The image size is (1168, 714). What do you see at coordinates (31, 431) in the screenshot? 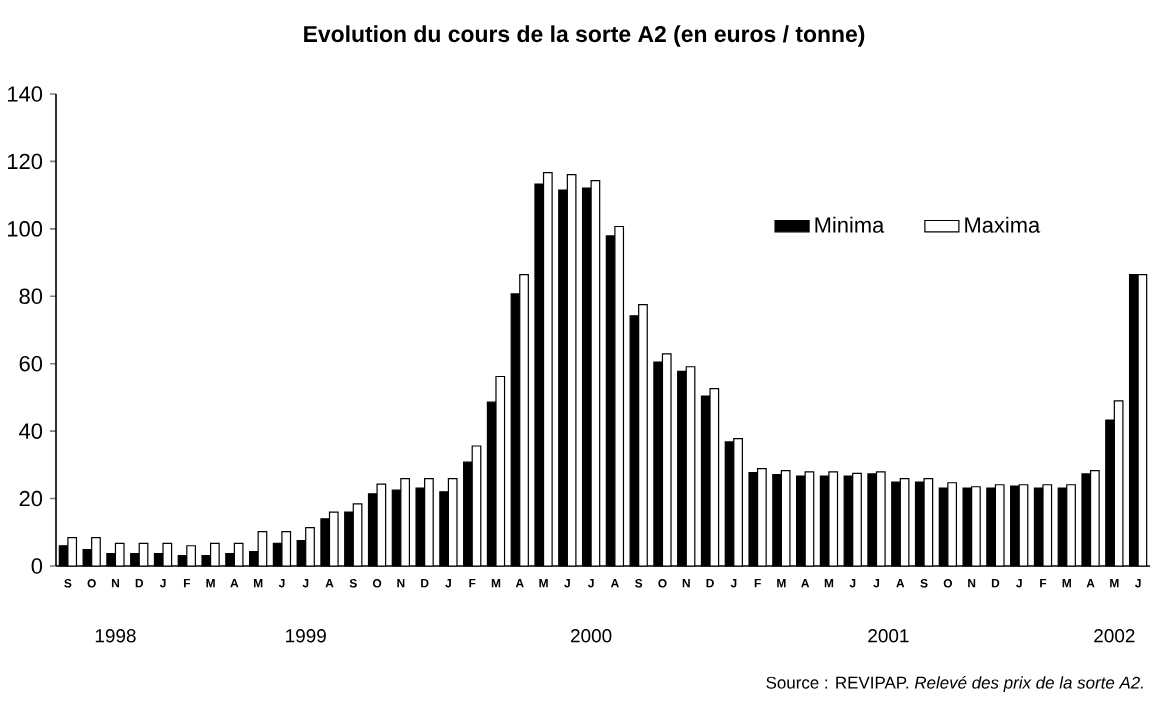
I see `y-tick-label: 40` at bounding box center [31, 431].